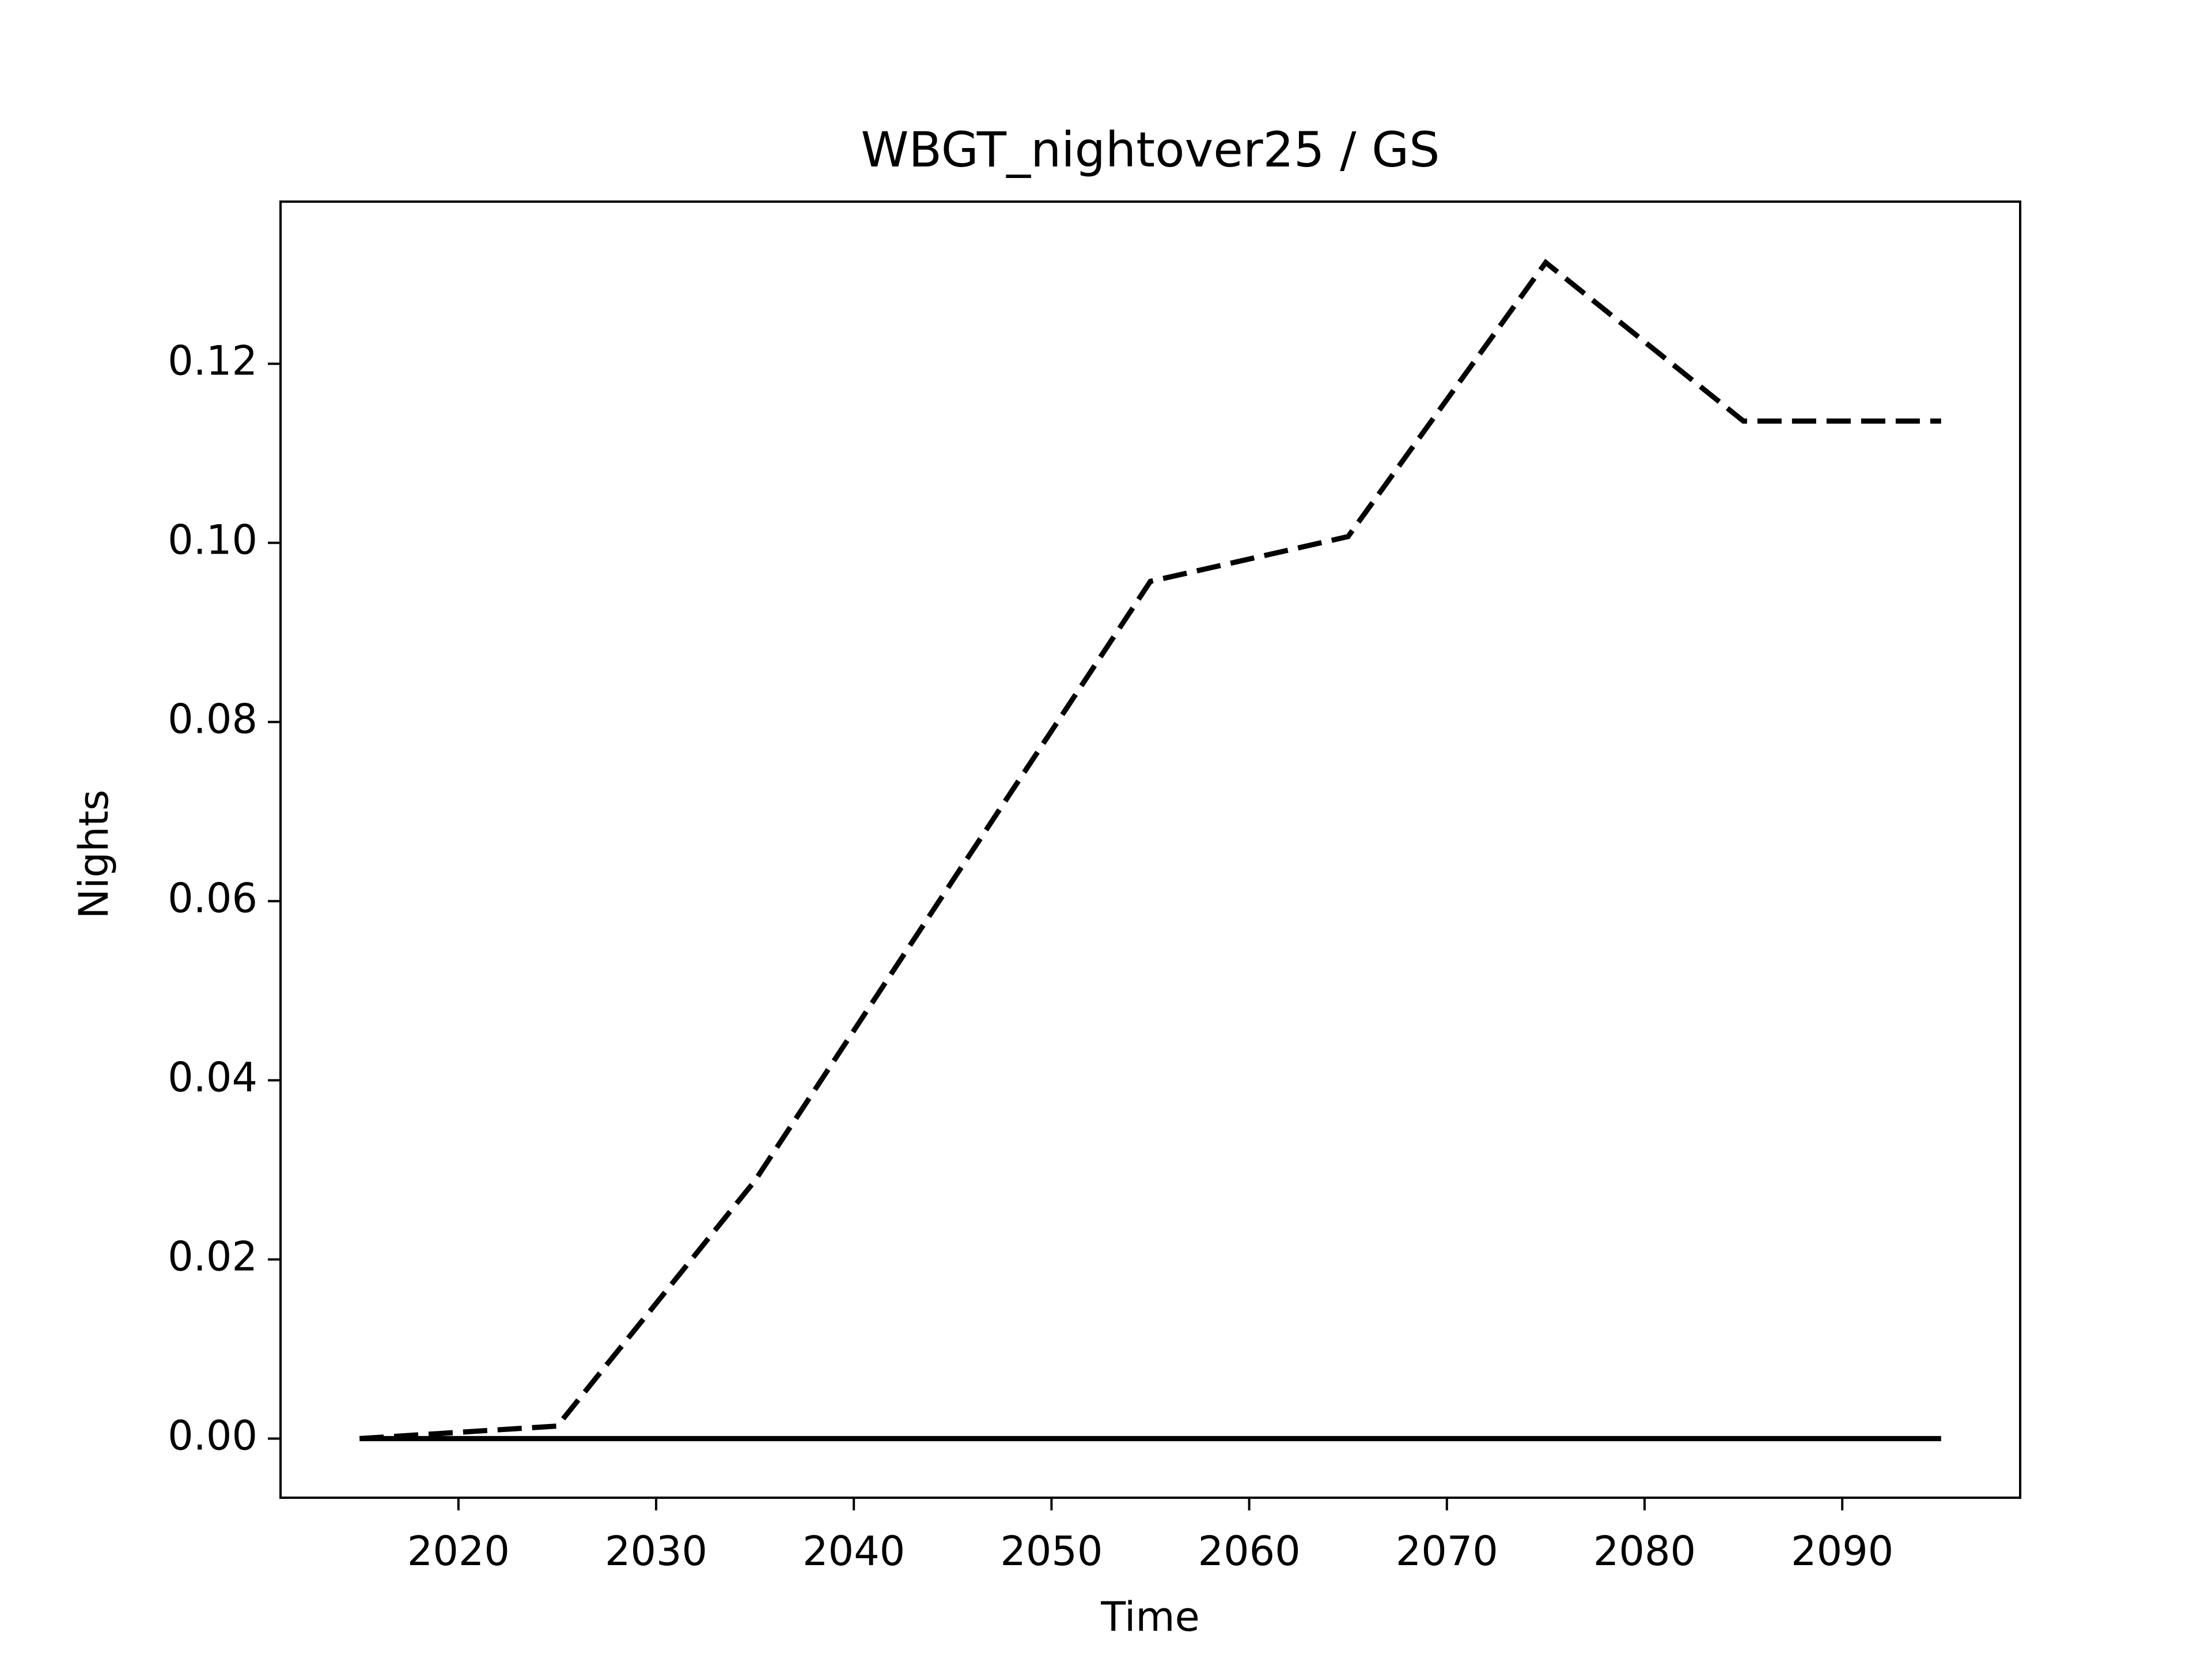 Image resolution: width=2212 pixels, height=1659 pixels. Describe the element at coordinates (1447, 1551) in the screenshot. I see `x-tick-label: 2070` at that location.